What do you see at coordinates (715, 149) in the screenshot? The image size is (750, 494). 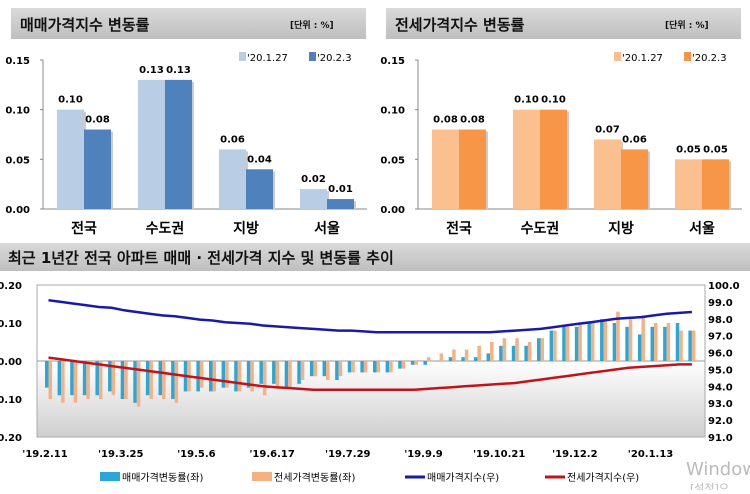 I see `data-label: 0.05` at bounding box center [715, 149].